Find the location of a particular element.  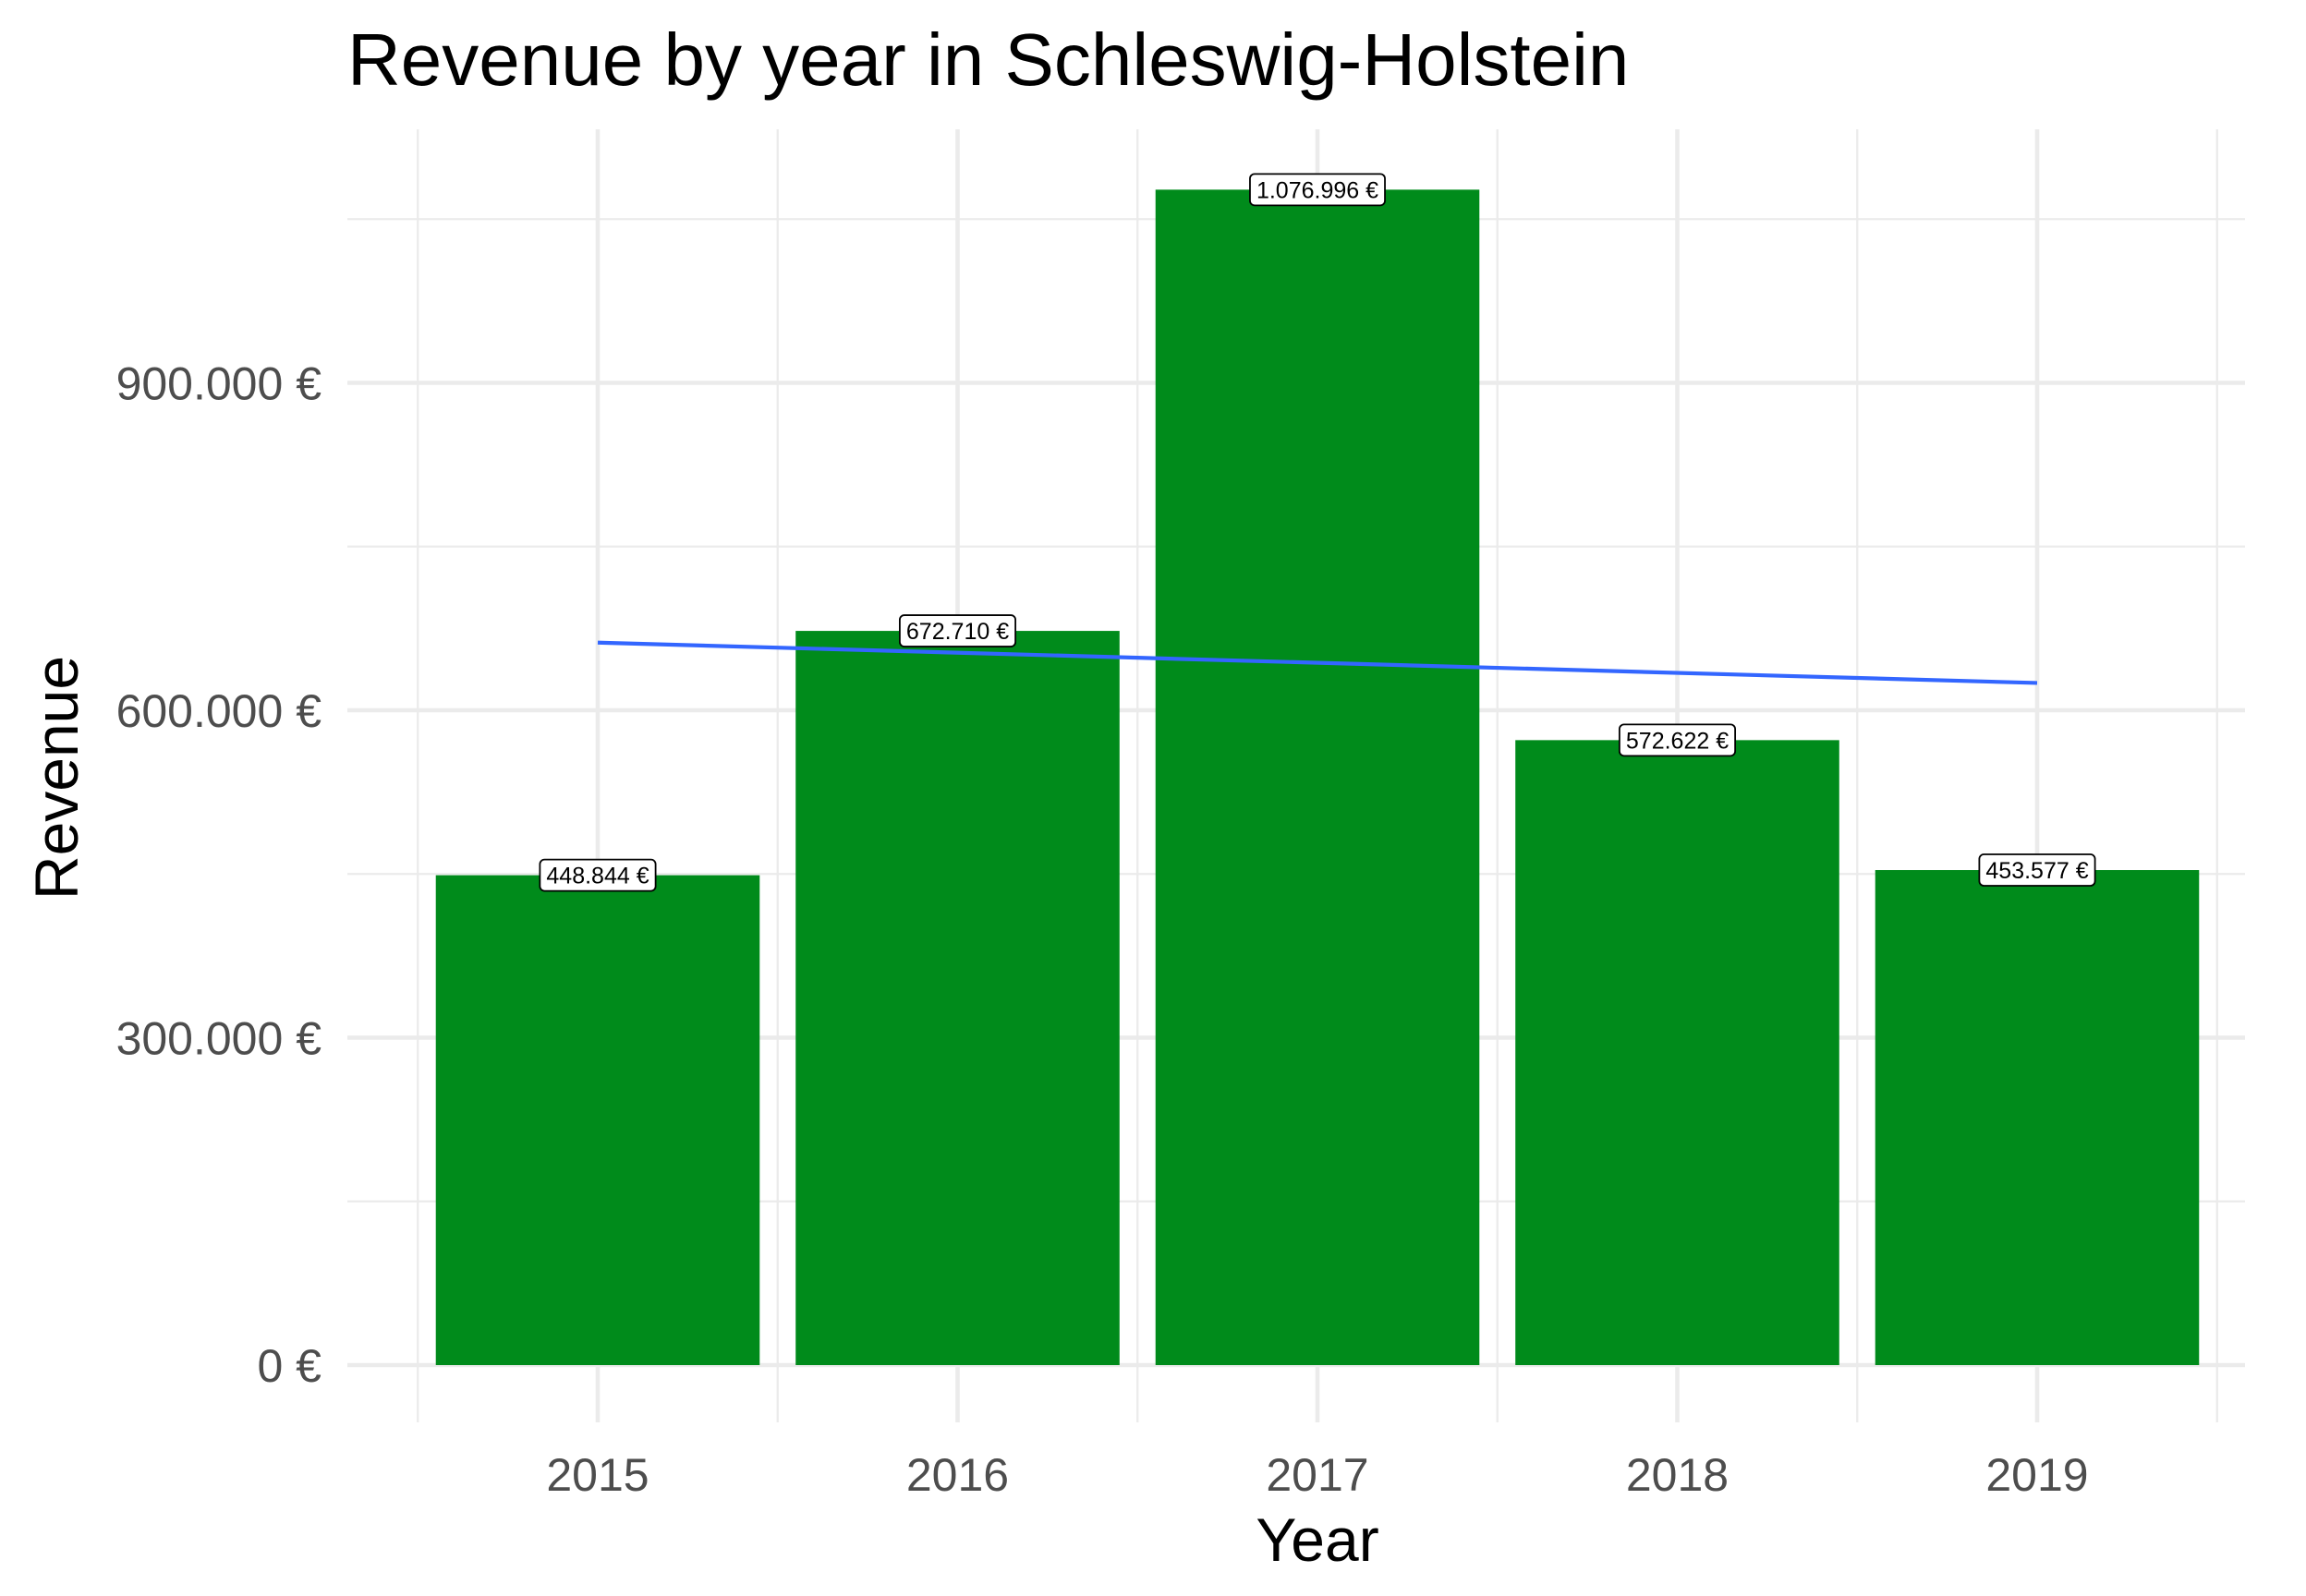

data-label-2019: 453.577 € is located at coordinates (2037, 870).